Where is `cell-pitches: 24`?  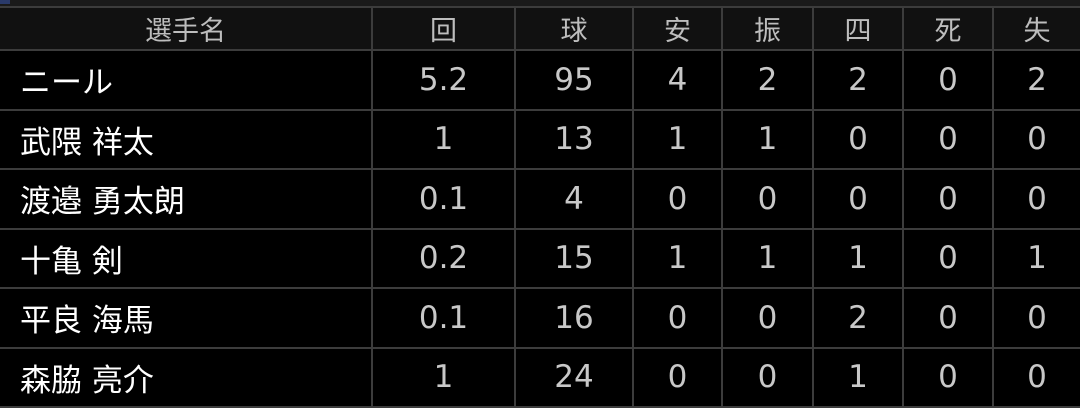 cell-pitches: 24 is located at coordinates (574, 377).